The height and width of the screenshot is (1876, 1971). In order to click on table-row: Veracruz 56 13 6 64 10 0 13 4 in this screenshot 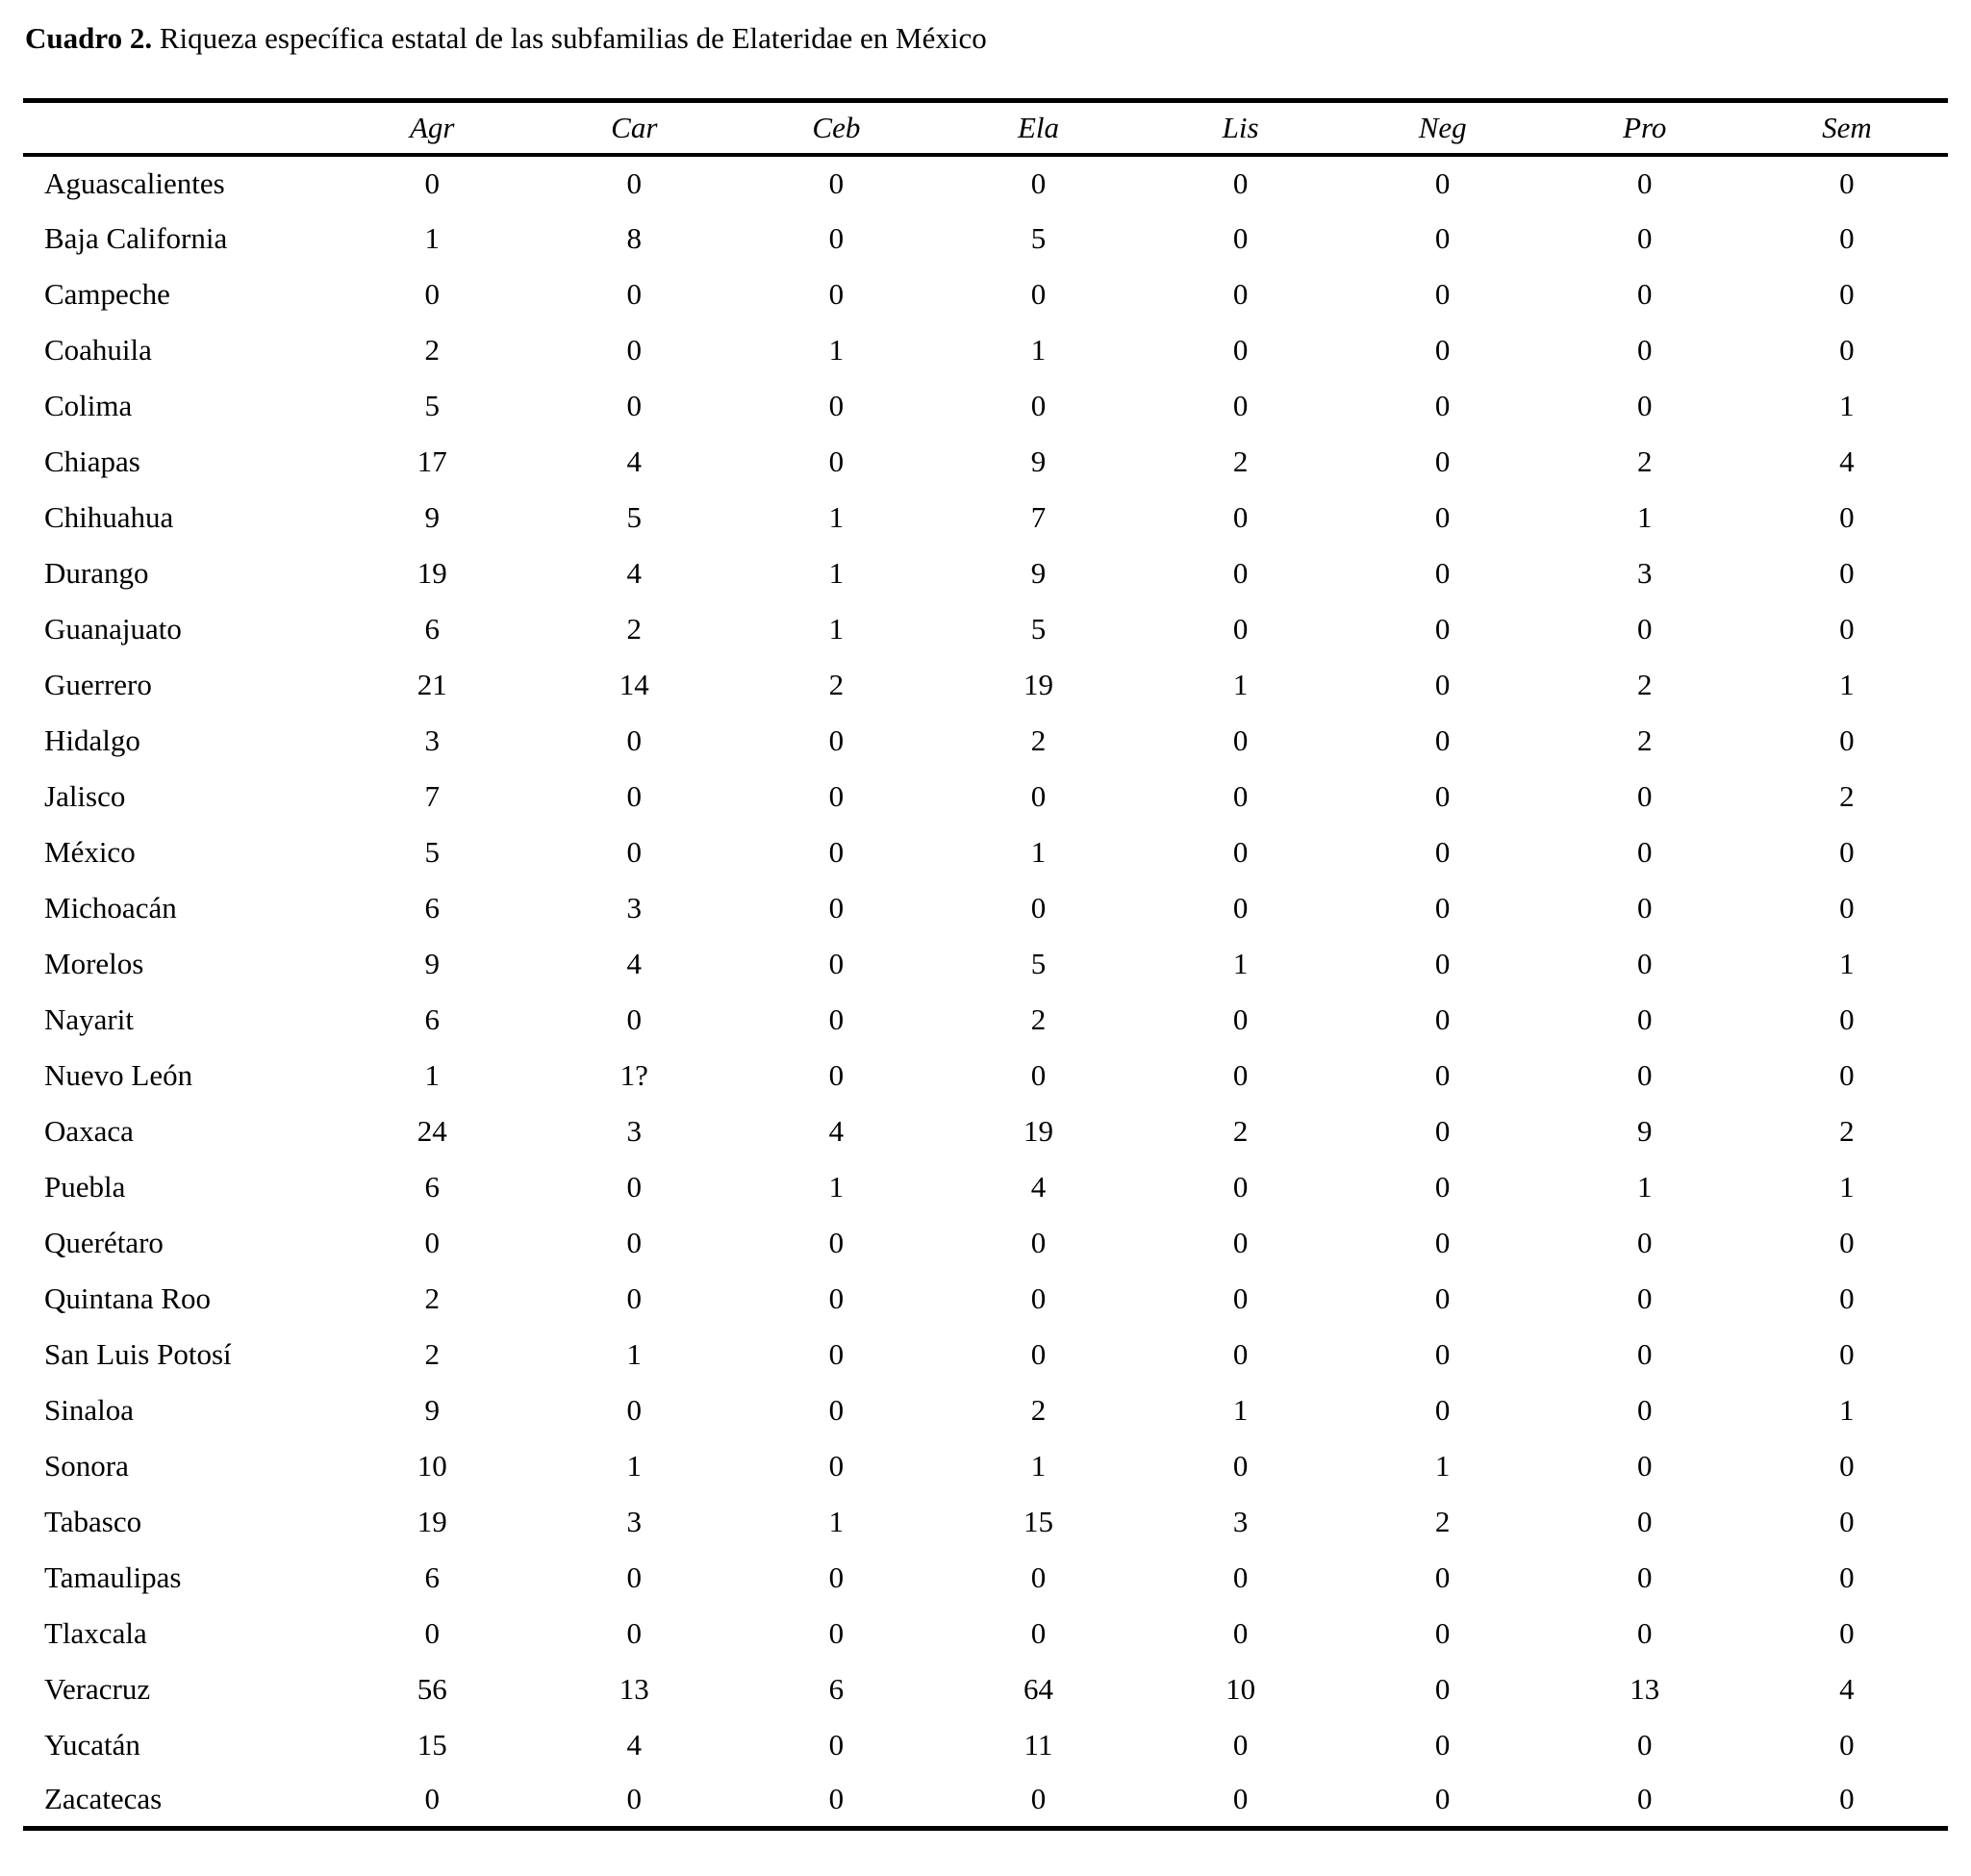, I will do `click(985, 1689)`.